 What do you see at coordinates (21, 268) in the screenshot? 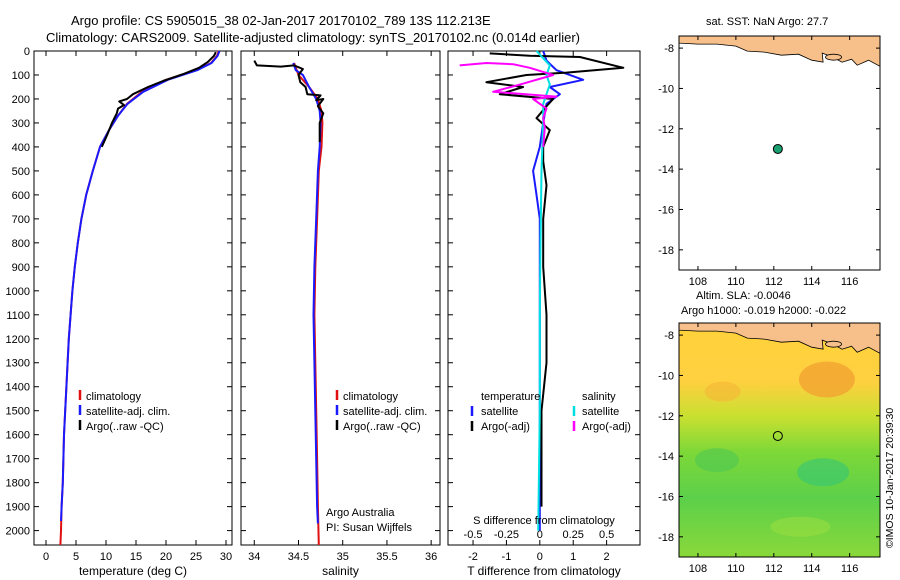
I see `y-tick-label: 900` at bounding box center [21, 268].